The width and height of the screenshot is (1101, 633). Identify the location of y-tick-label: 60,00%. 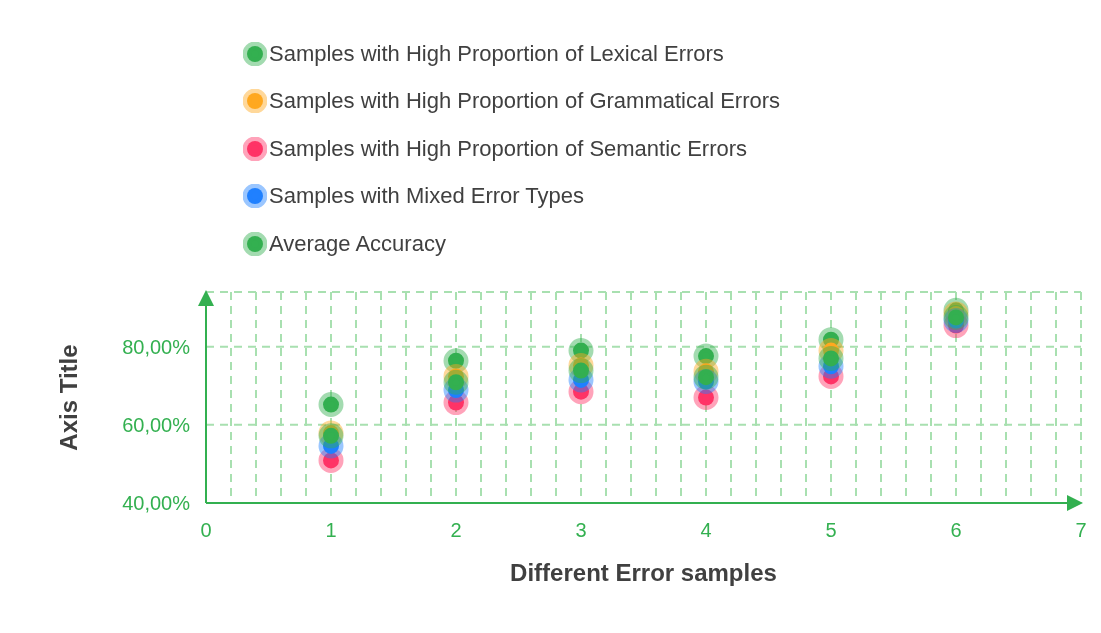
(156, 424).